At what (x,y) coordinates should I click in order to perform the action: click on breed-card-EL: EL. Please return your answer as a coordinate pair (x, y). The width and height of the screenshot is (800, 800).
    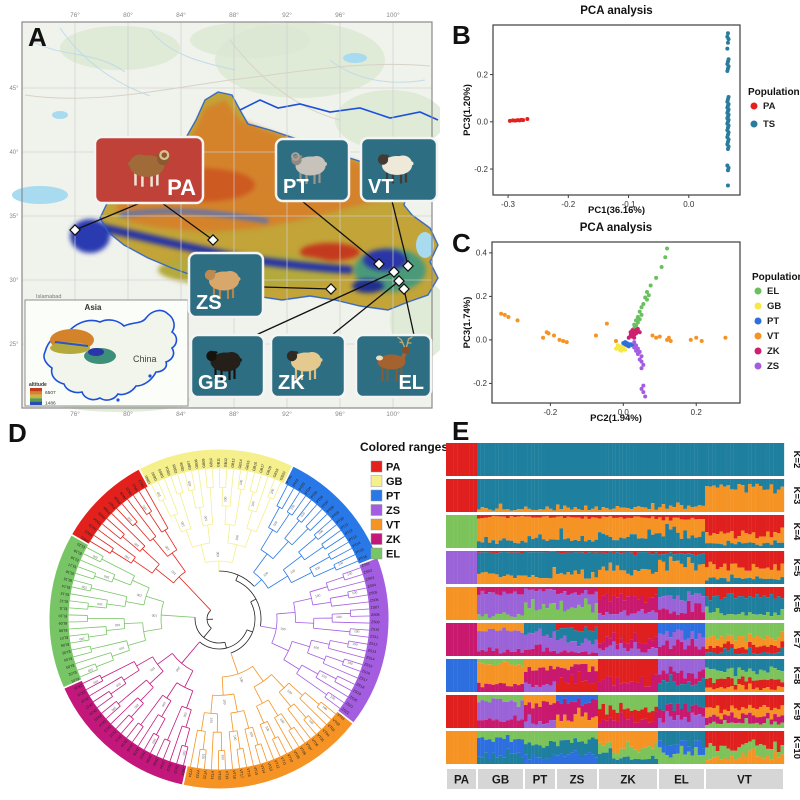
    Looking at the image, I should click on (393, 366).